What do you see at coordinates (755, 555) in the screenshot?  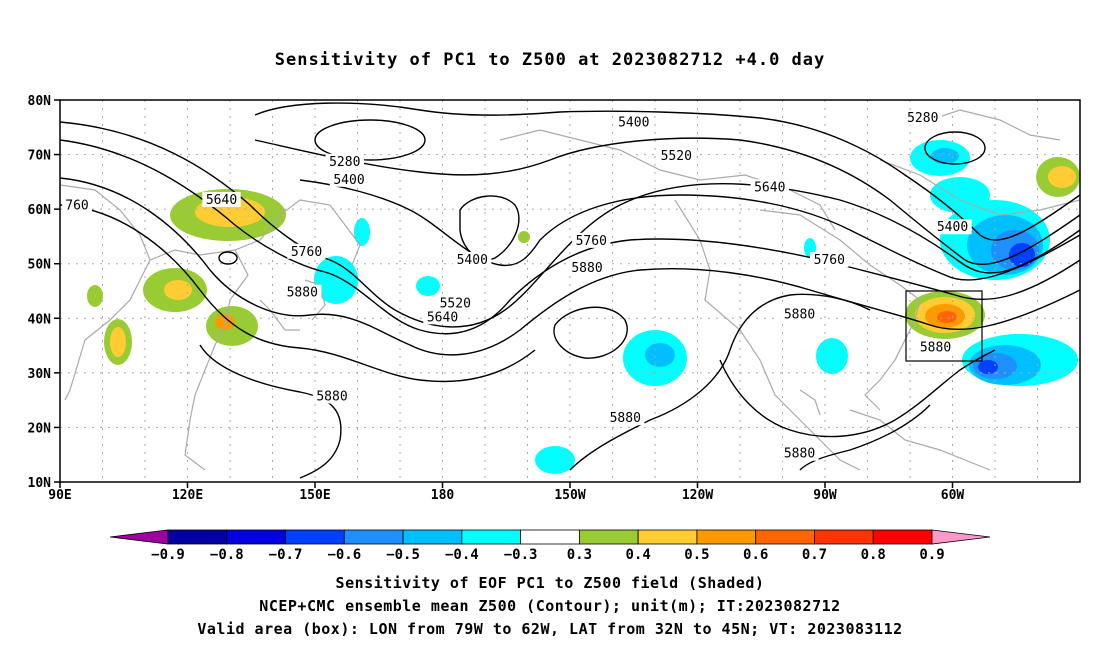 I see `colorbar-label: 0.6` at bounding box center [755, 555].